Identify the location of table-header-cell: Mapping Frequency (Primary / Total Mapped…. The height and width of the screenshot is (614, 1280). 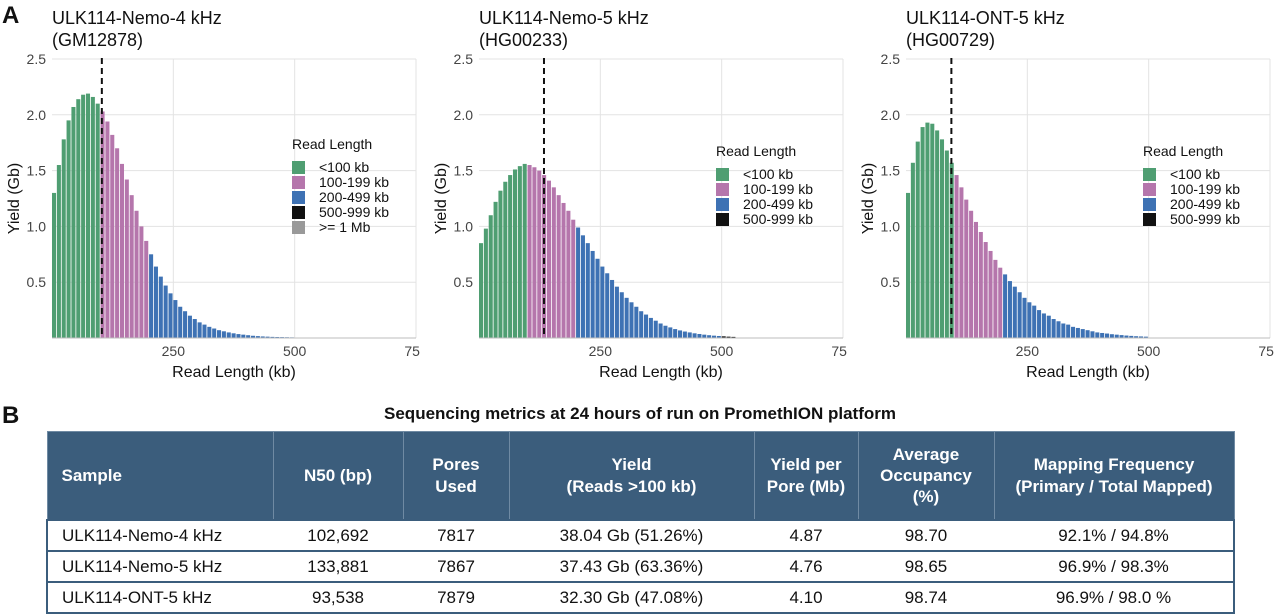
(1114, 476).